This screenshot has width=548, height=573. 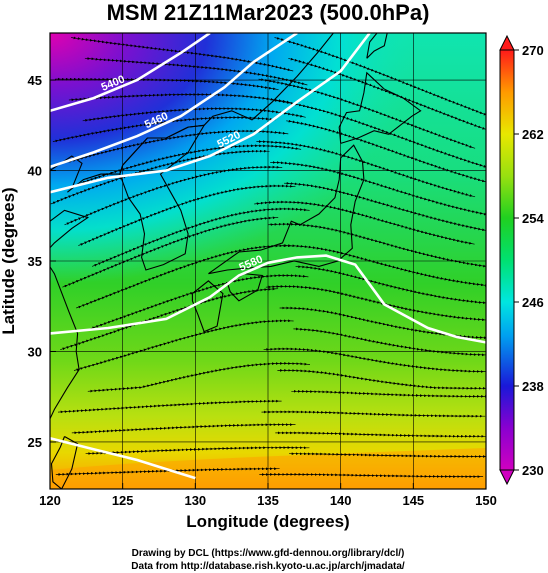 I want to click on y-tick-label: 25, so click(x=35, y=442).